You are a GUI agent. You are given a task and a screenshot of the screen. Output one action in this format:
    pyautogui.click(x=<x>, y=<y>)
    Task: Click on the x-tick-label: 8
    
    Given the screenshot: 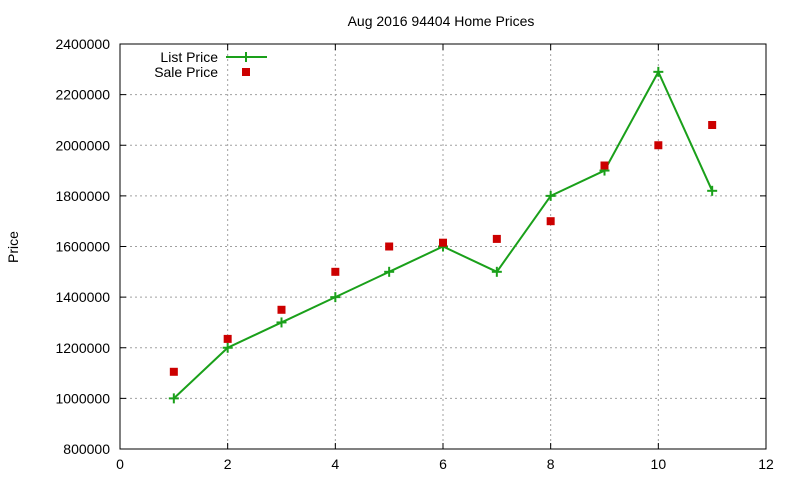 What is the action you would take?
    pyautogui.click(x=551, y=464)
    